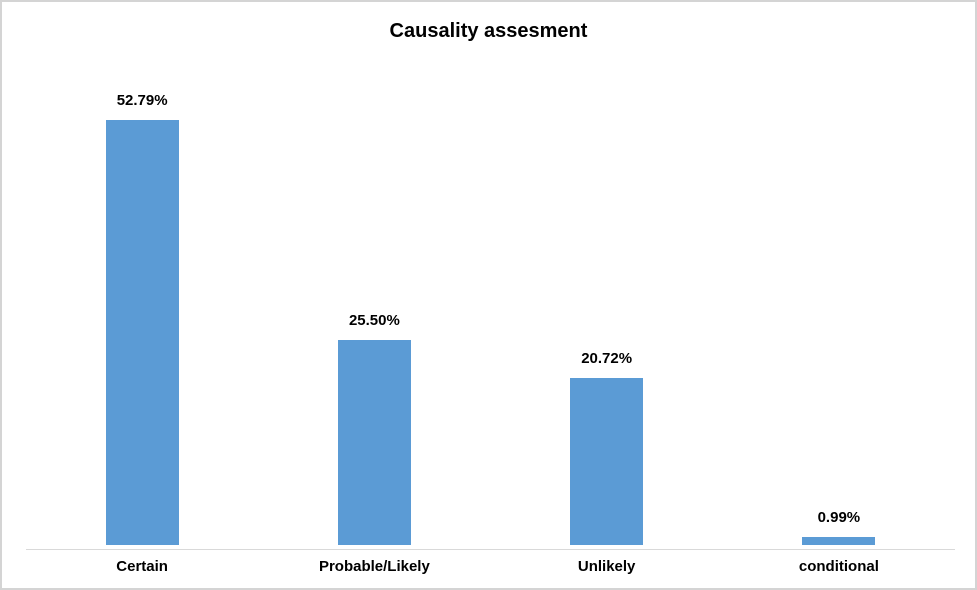 The height and width of the screenshot is (590, 977). What do you see at coordinates (142, 566) in the screenshot?
I see `category-label: Certain` at bounding box center [142, 566].